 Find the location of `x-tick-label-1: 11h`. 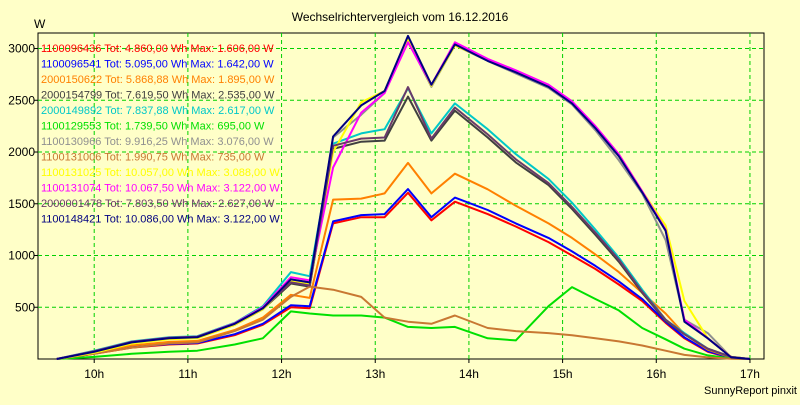

x-tick-label-1: 11h is located at coordinates (187, 374).